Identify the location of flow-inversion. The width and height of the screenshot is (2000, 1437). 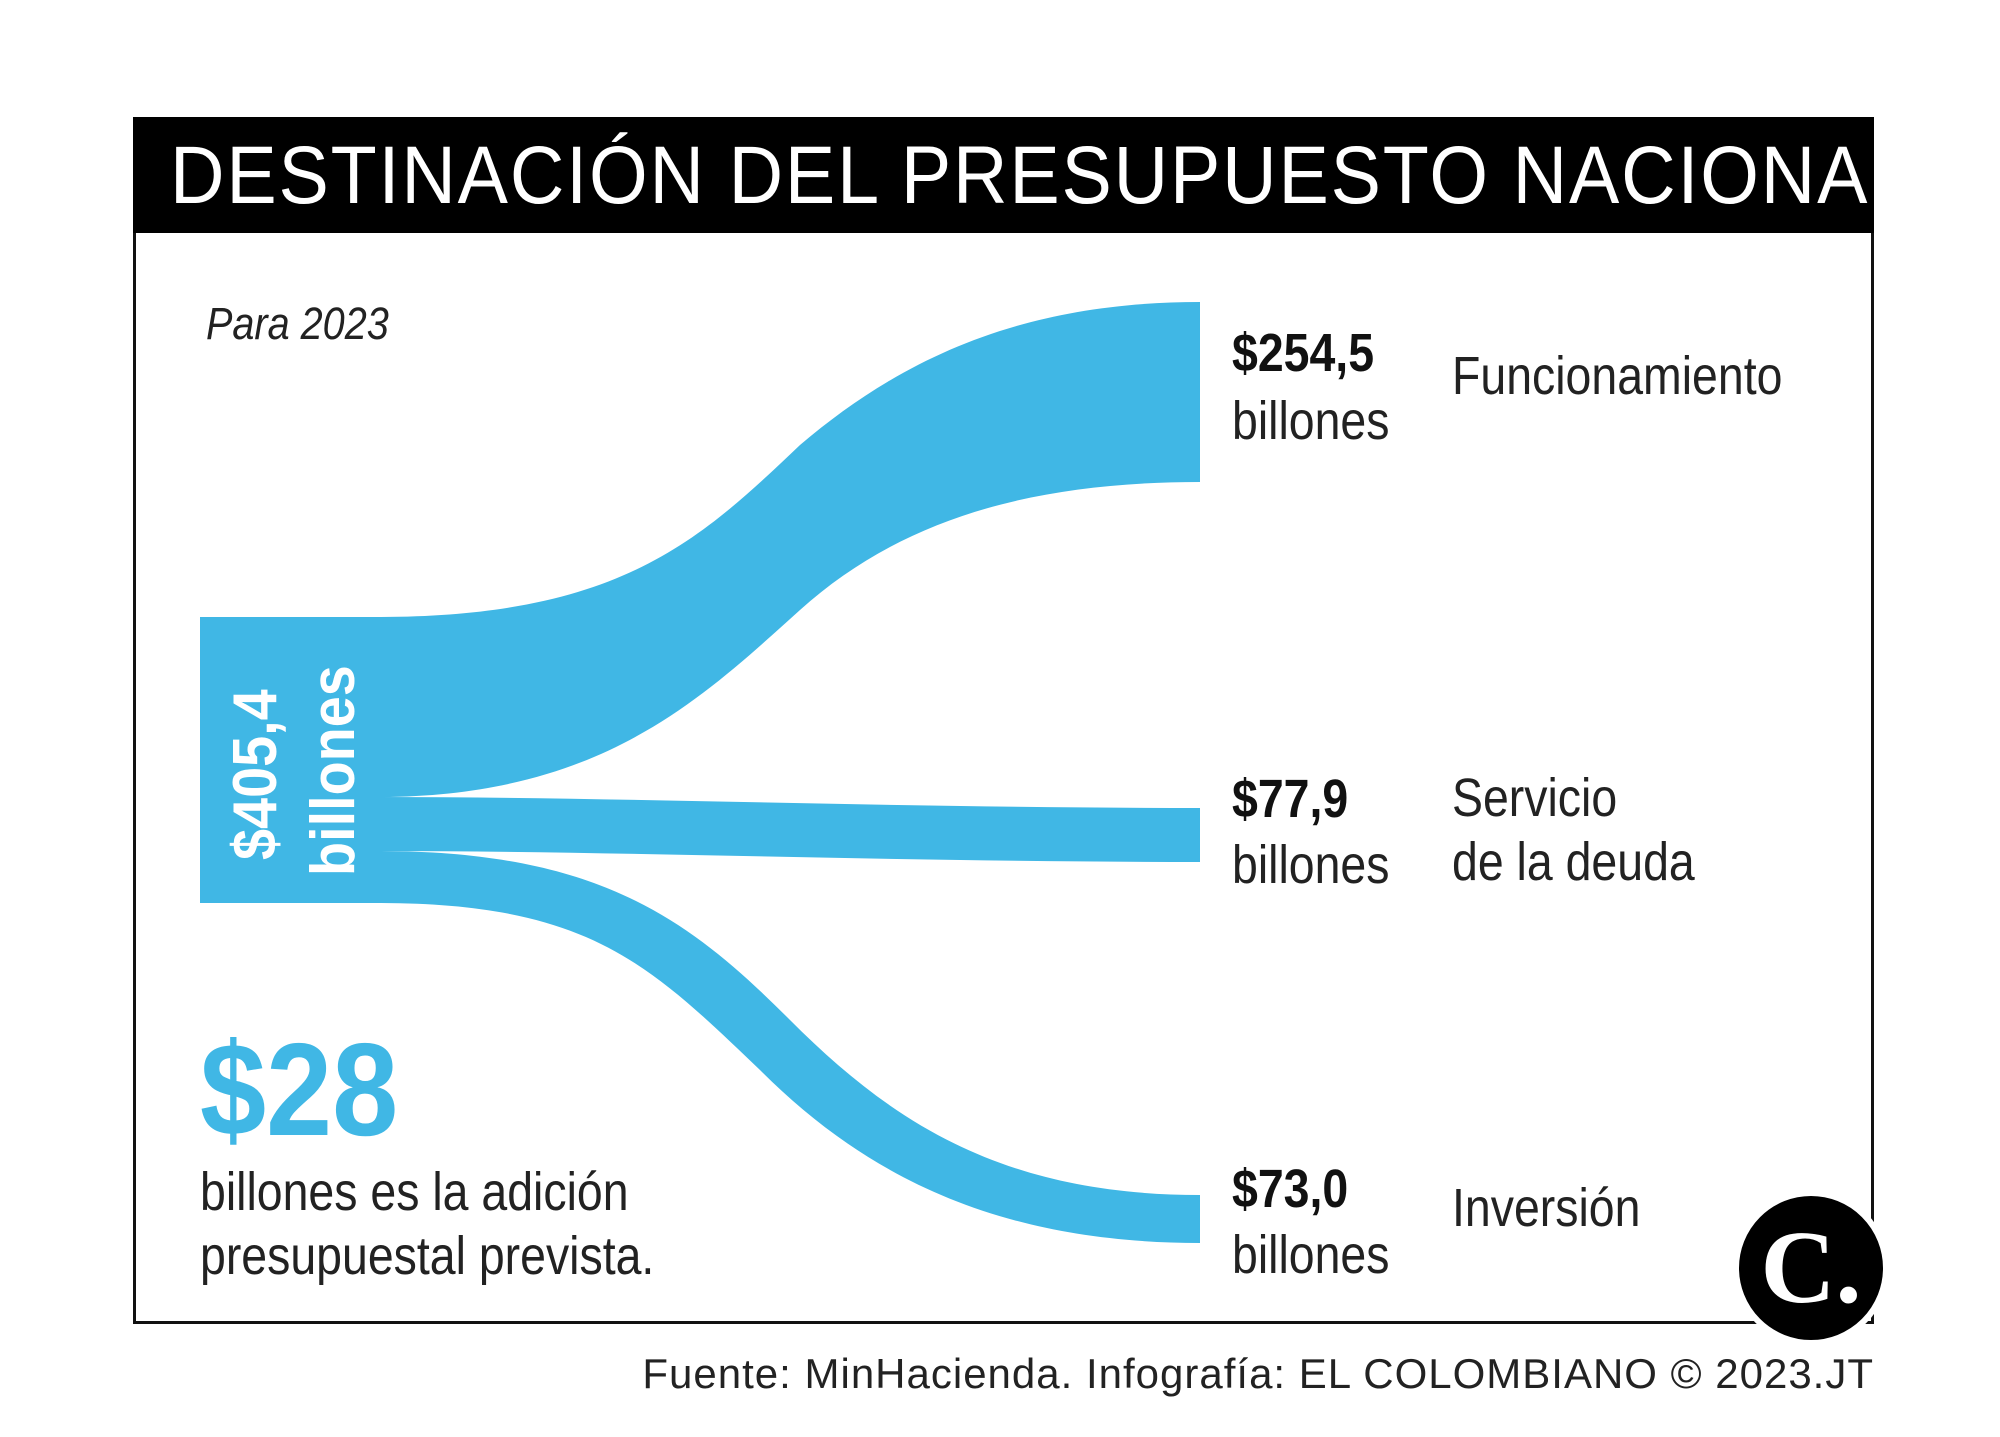
(789, 1047).